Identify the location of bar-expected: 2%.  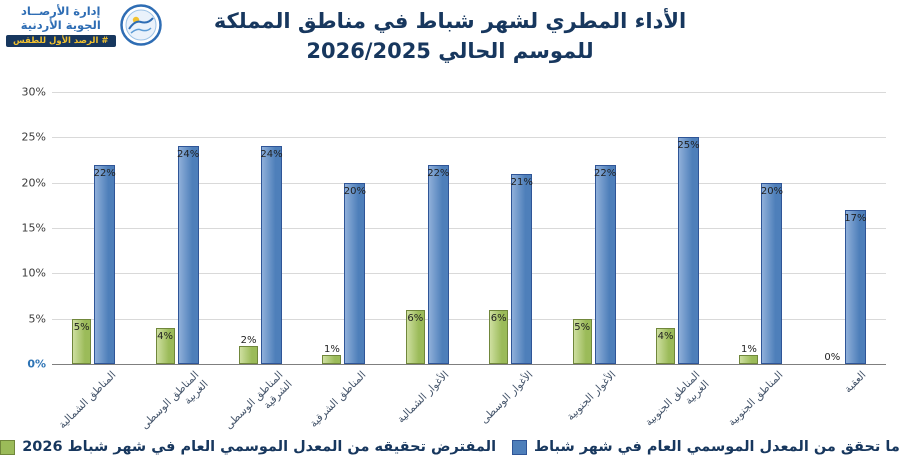
(249, 349).